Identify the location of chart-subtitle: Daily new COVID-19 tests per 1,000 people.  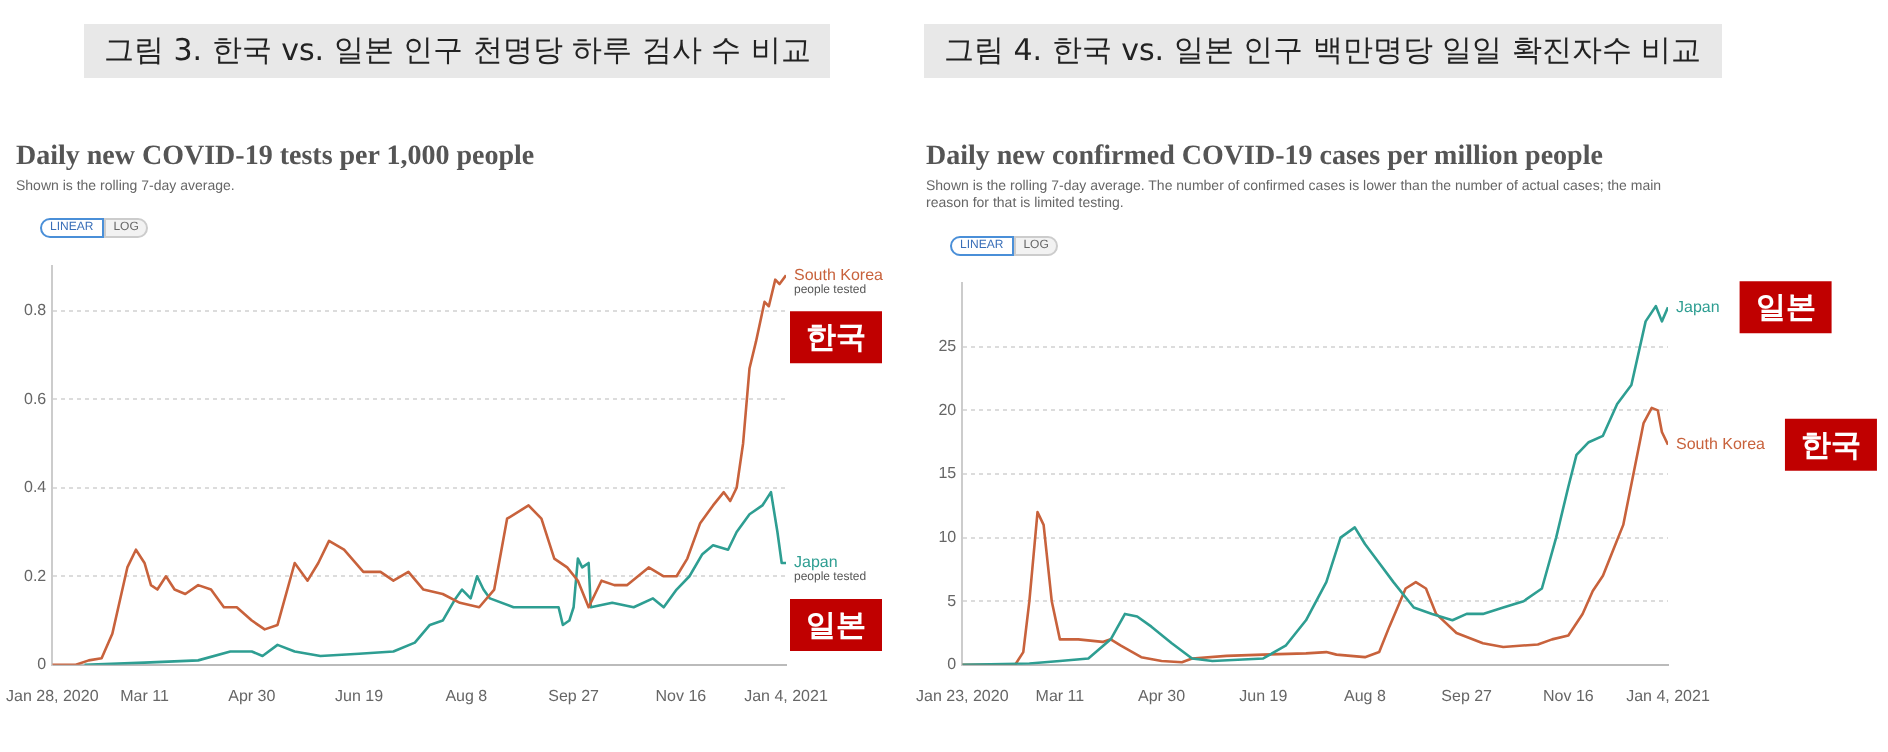
(275, 157).